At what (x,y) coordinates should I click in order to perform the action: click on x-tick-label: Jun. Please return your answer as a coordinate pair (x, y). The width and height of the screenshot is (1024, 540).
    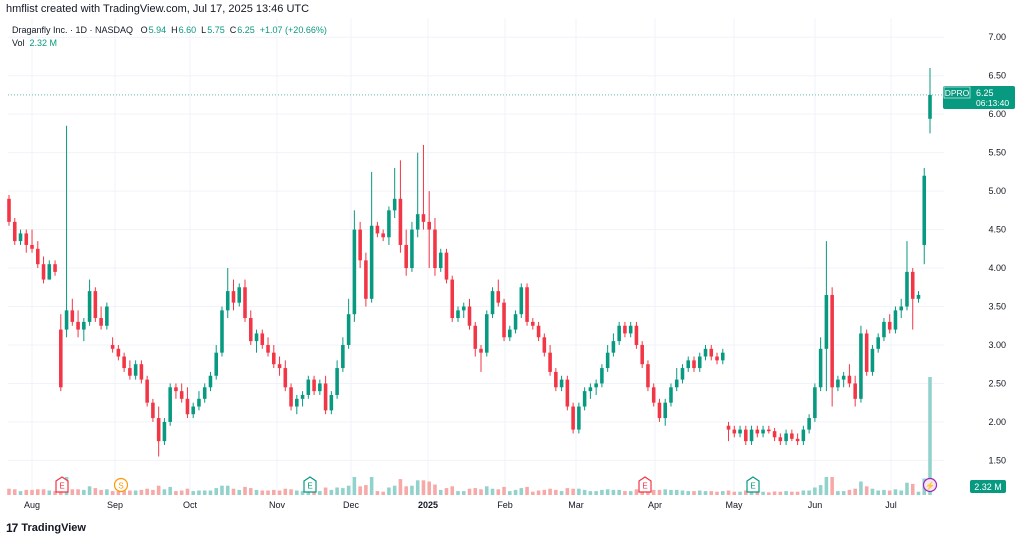
    Looking at the image, I should click on (815, 505).